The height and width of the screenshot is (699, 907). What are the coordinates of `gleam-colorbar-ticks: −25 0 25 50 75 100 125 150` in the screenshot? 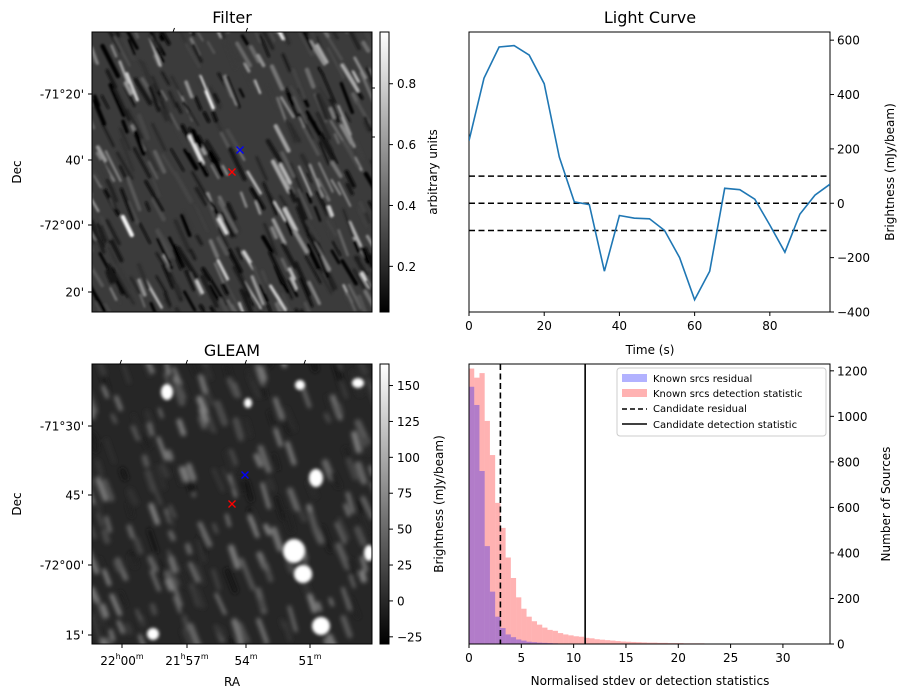 It's located at (405, 511).